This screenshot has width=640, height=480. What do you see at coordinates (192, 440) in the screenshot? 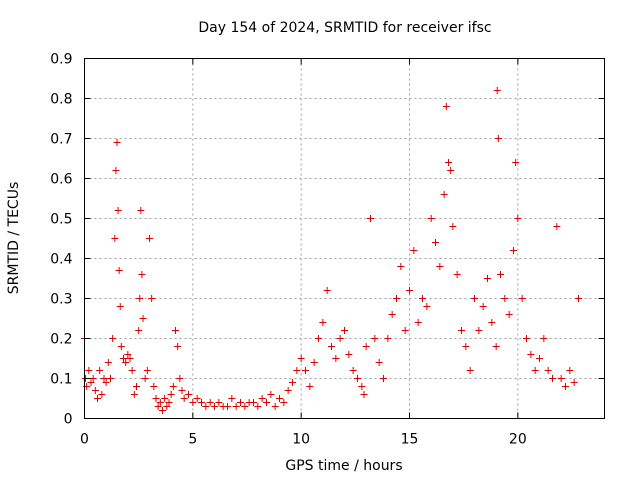
I see `x-tick-label: 5` at bounding box center [192, 440].